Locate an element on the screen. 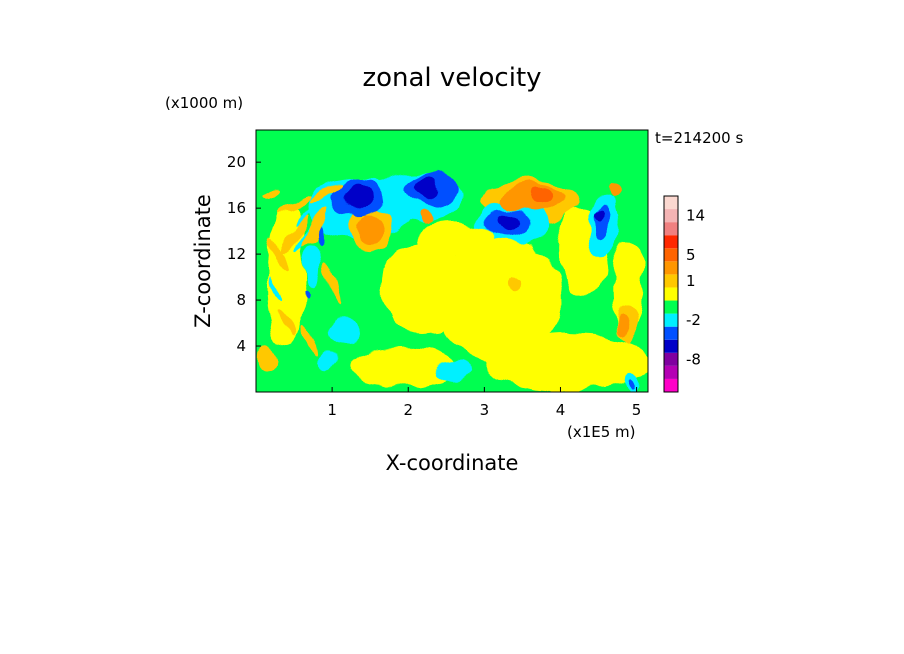  colorbar-tick-label: 5 is located at coordinates (691, 255).